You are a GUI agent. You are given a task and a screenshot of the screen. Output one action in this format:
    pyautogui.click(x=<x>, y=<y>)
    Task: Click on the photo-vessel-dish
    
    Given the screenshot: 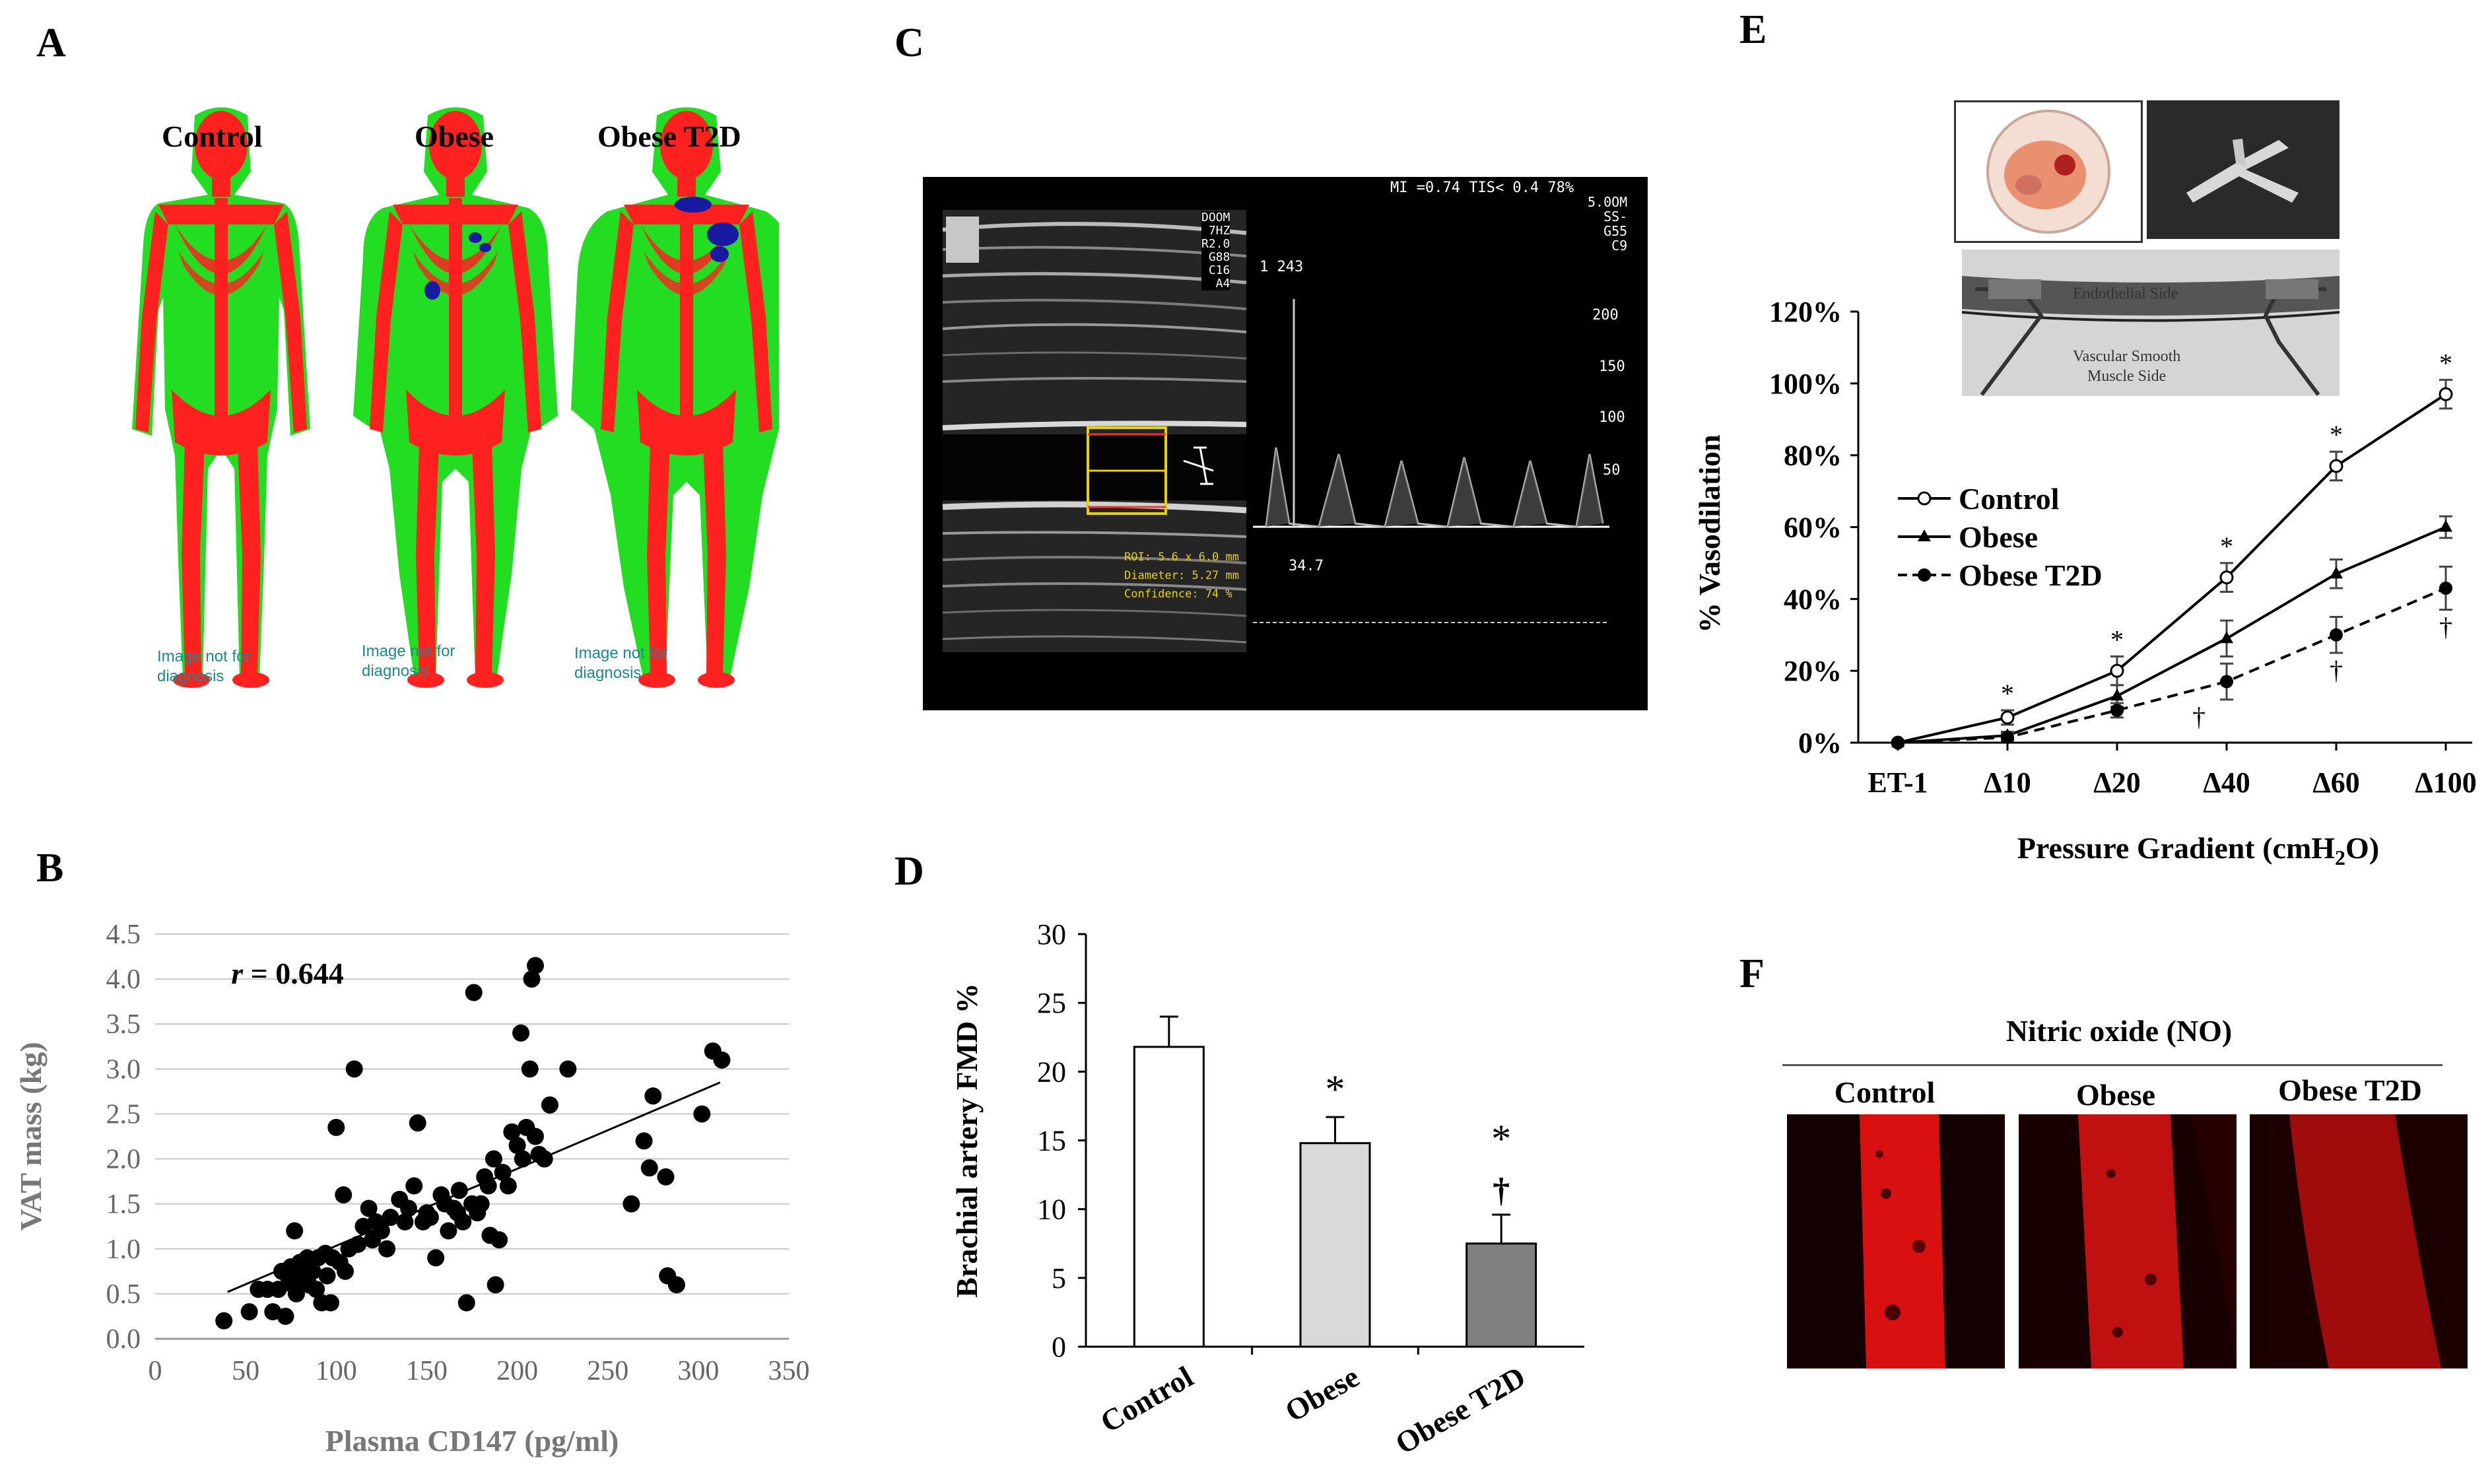 What is the action you would take?
    pyautogui.click(x=2048, y=171)
    